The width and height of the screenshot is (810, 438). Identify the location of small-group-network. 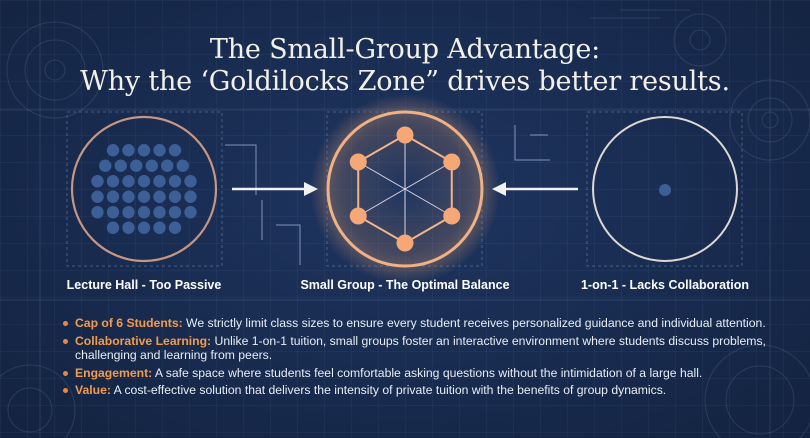
(405, 189).